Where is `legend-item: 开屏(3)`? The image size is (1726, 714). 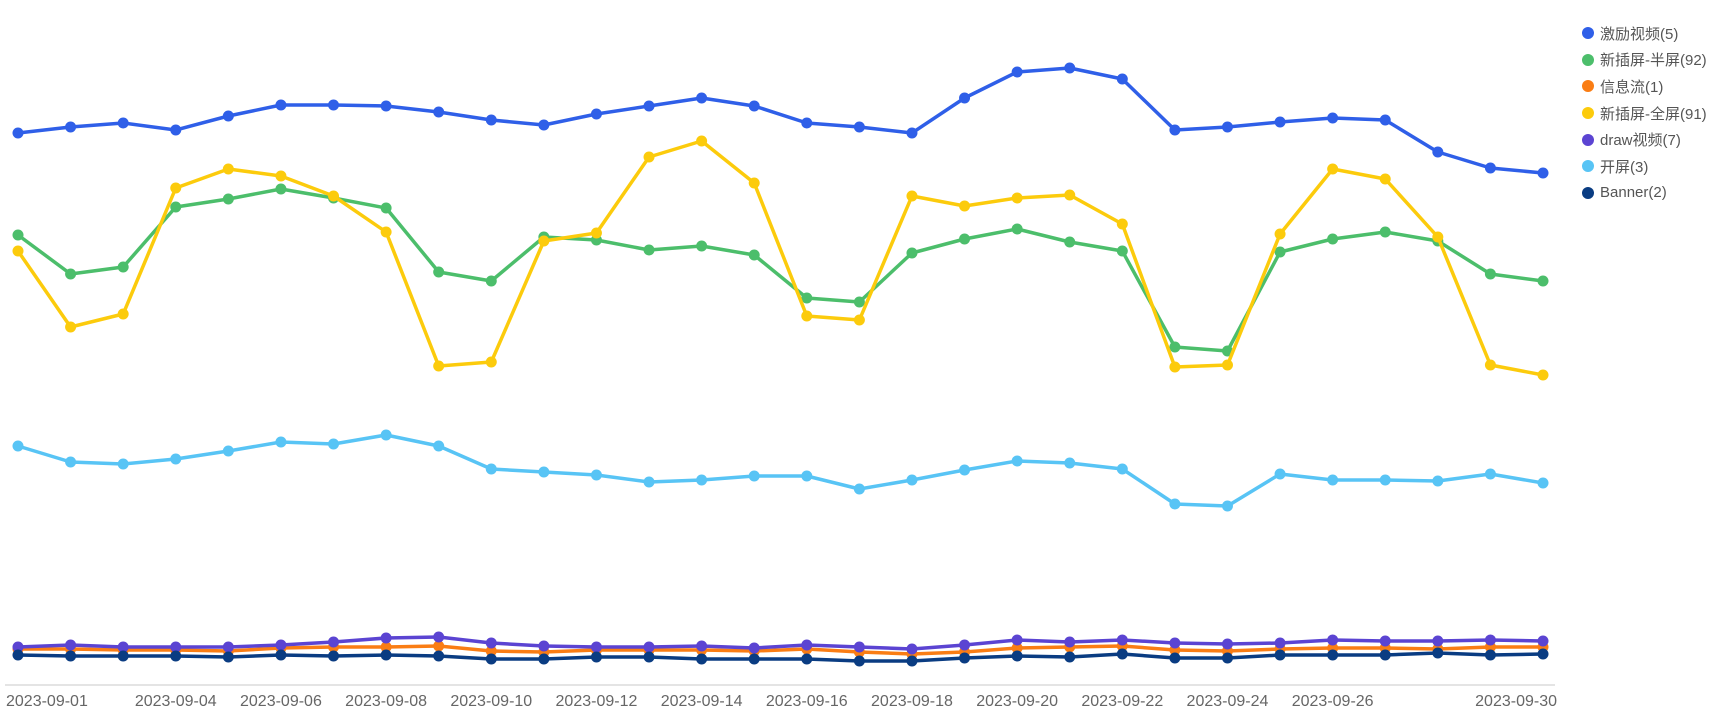 legend-item: 开屏(3) is located at coordinates (1644, 166).